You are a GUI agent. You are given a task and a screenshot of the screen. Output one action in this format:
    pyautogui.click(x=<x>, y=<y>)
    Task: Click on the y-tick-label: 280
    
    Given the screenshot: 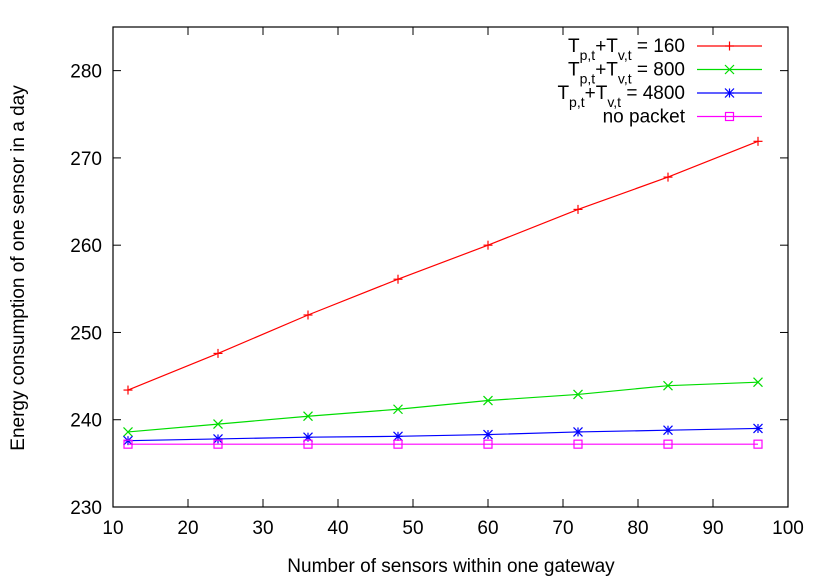 What is the action you would take?
    pyautogui.click(x=86, y=72)
    